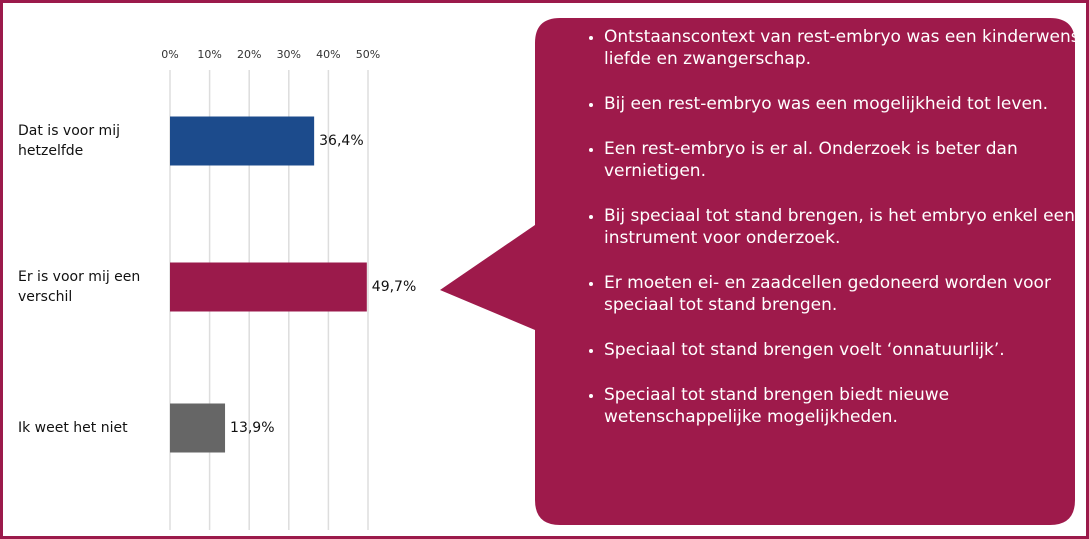  What do you see at coordinates (73, 428) in the screenshot?
I see `category-label: Ik weet het niet` at bounding box center [73, 428].